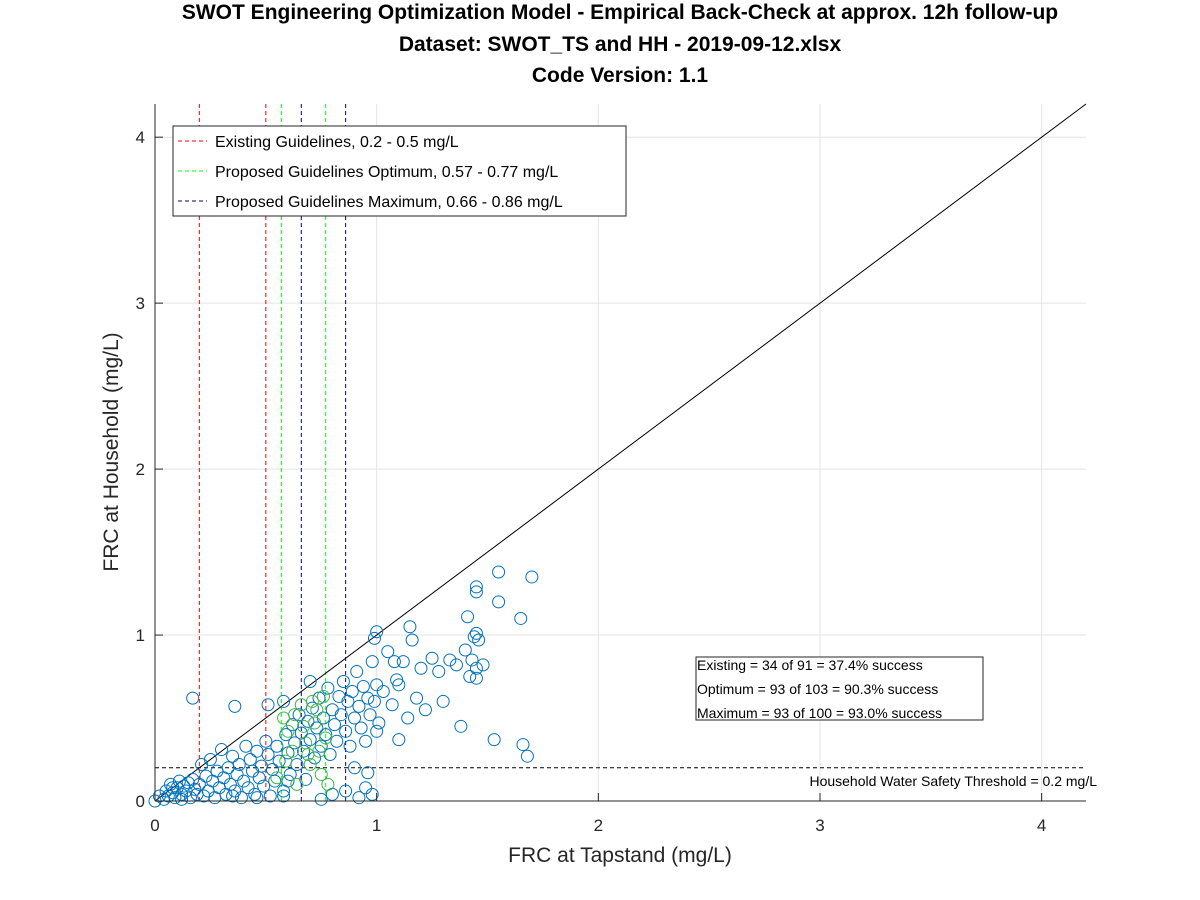 This screenshot has width=1200, height=900. What do you see at coordinates (154, 825) in the screenshot?
I see `x-tick-label-0: 0` at bounding box center [154, 825].